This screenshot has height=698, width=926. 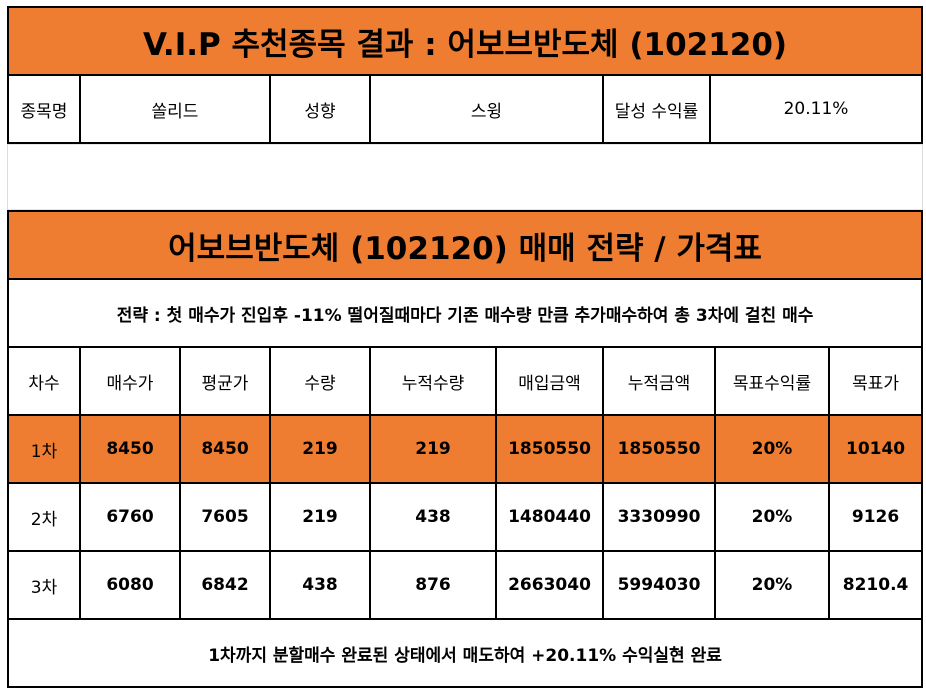 I want to click on table-cell: 10140, so click(x=875, y=449).